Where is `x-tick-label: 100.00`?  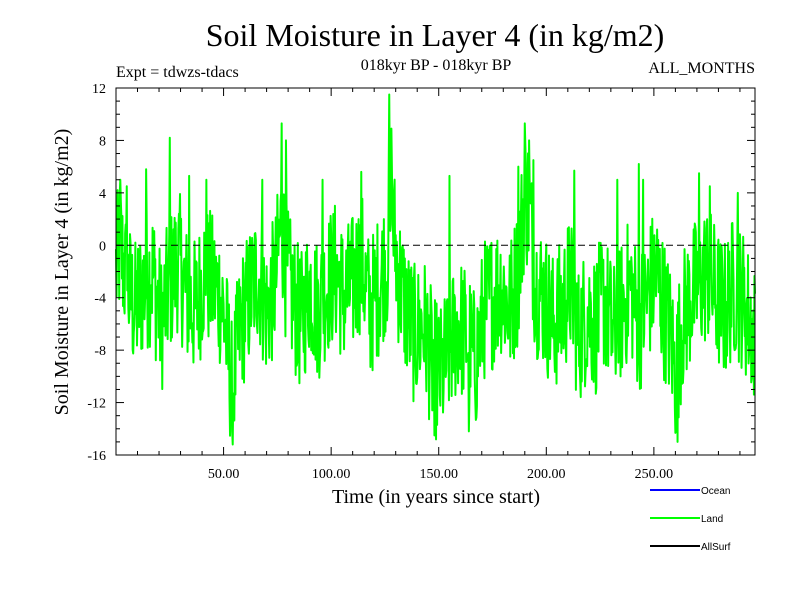
x-tick-label: 100.00 is located at coordinates (331, 474).